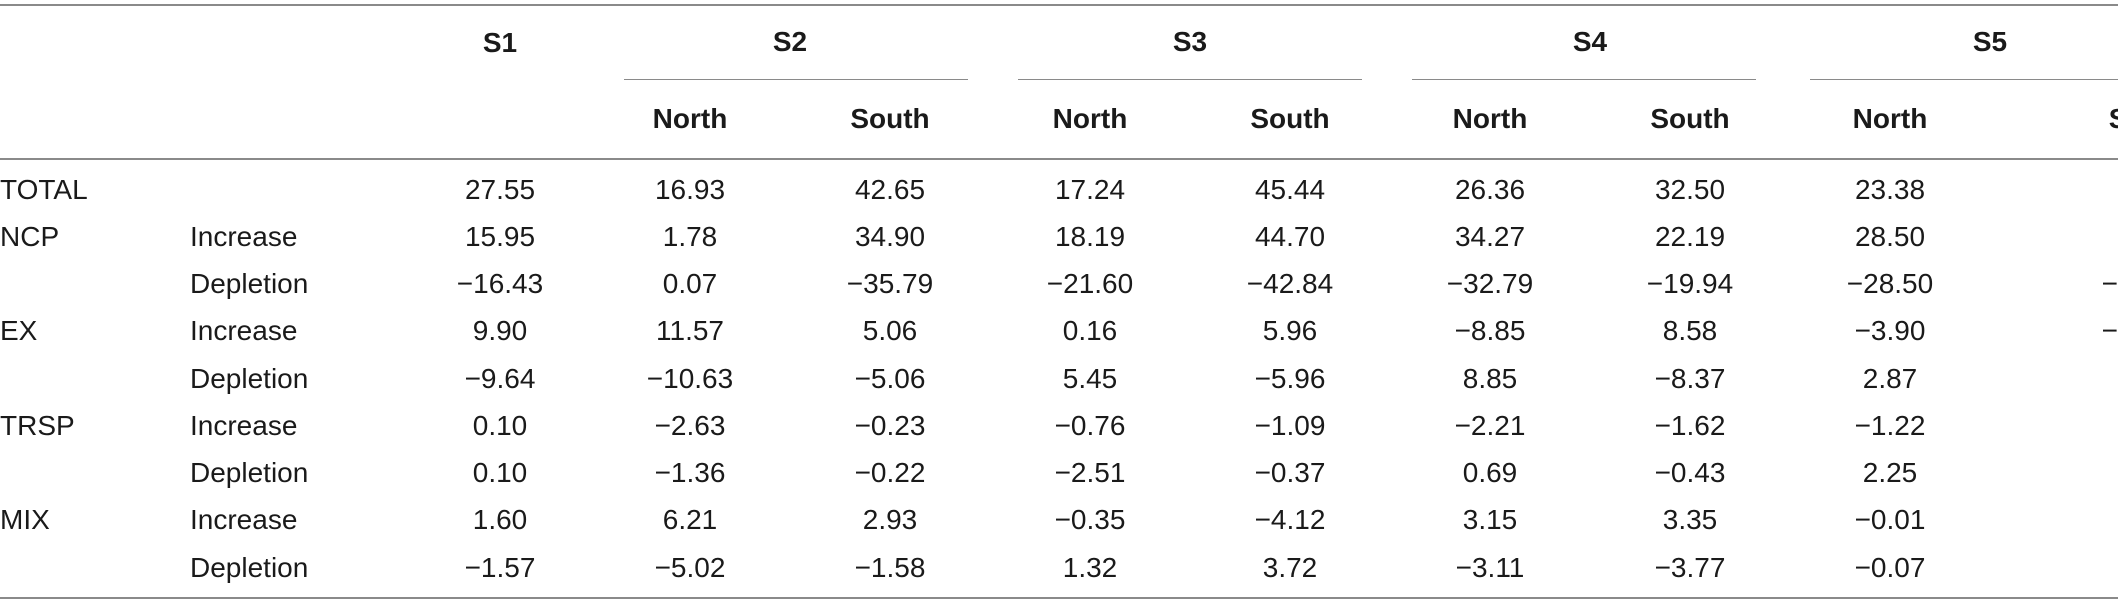 This screenshot has width=2118, height=614. What do you see at coordinates (500, 189) in the screenshot?
I see `table-cell: 27.55` at bounding box center [500, 189].